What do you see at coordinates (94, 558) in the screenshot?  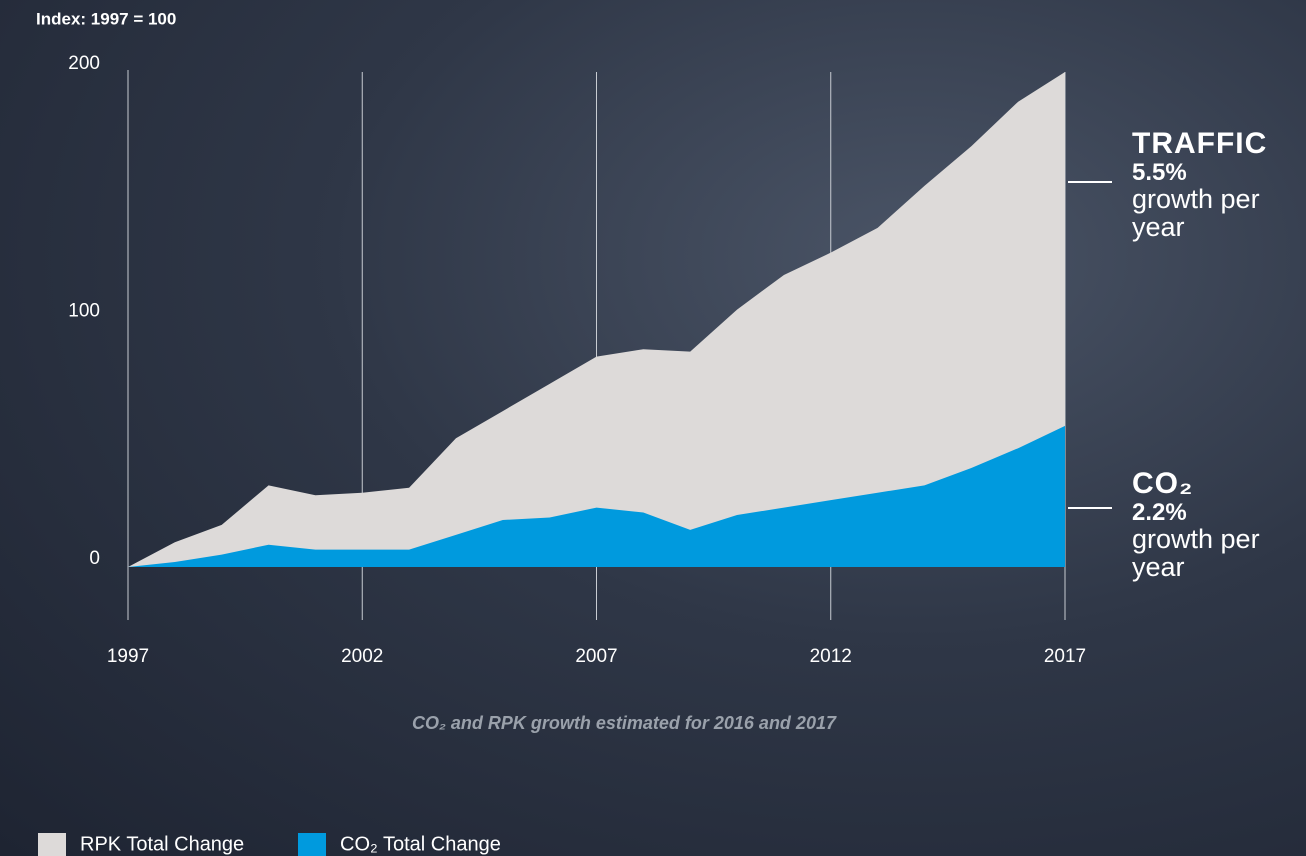 I see `y-tick-label: 0` at bounding box center [94, 558].